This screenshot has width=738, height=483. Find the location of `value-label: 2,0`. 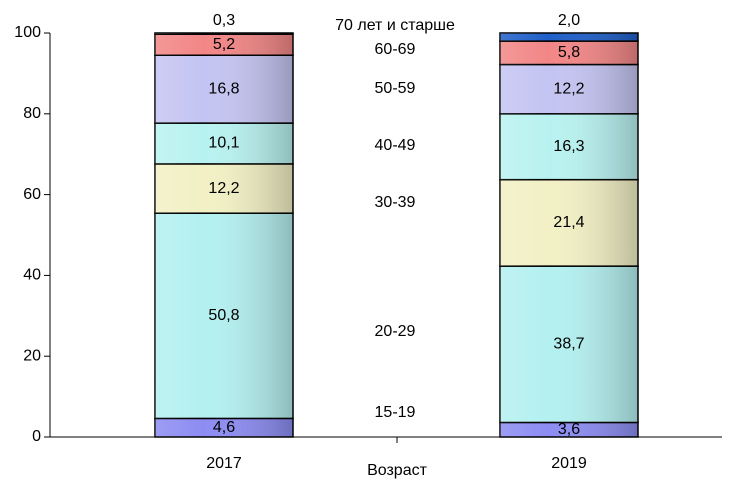

value-label: 2,0 is located at coordinates (569, 20).